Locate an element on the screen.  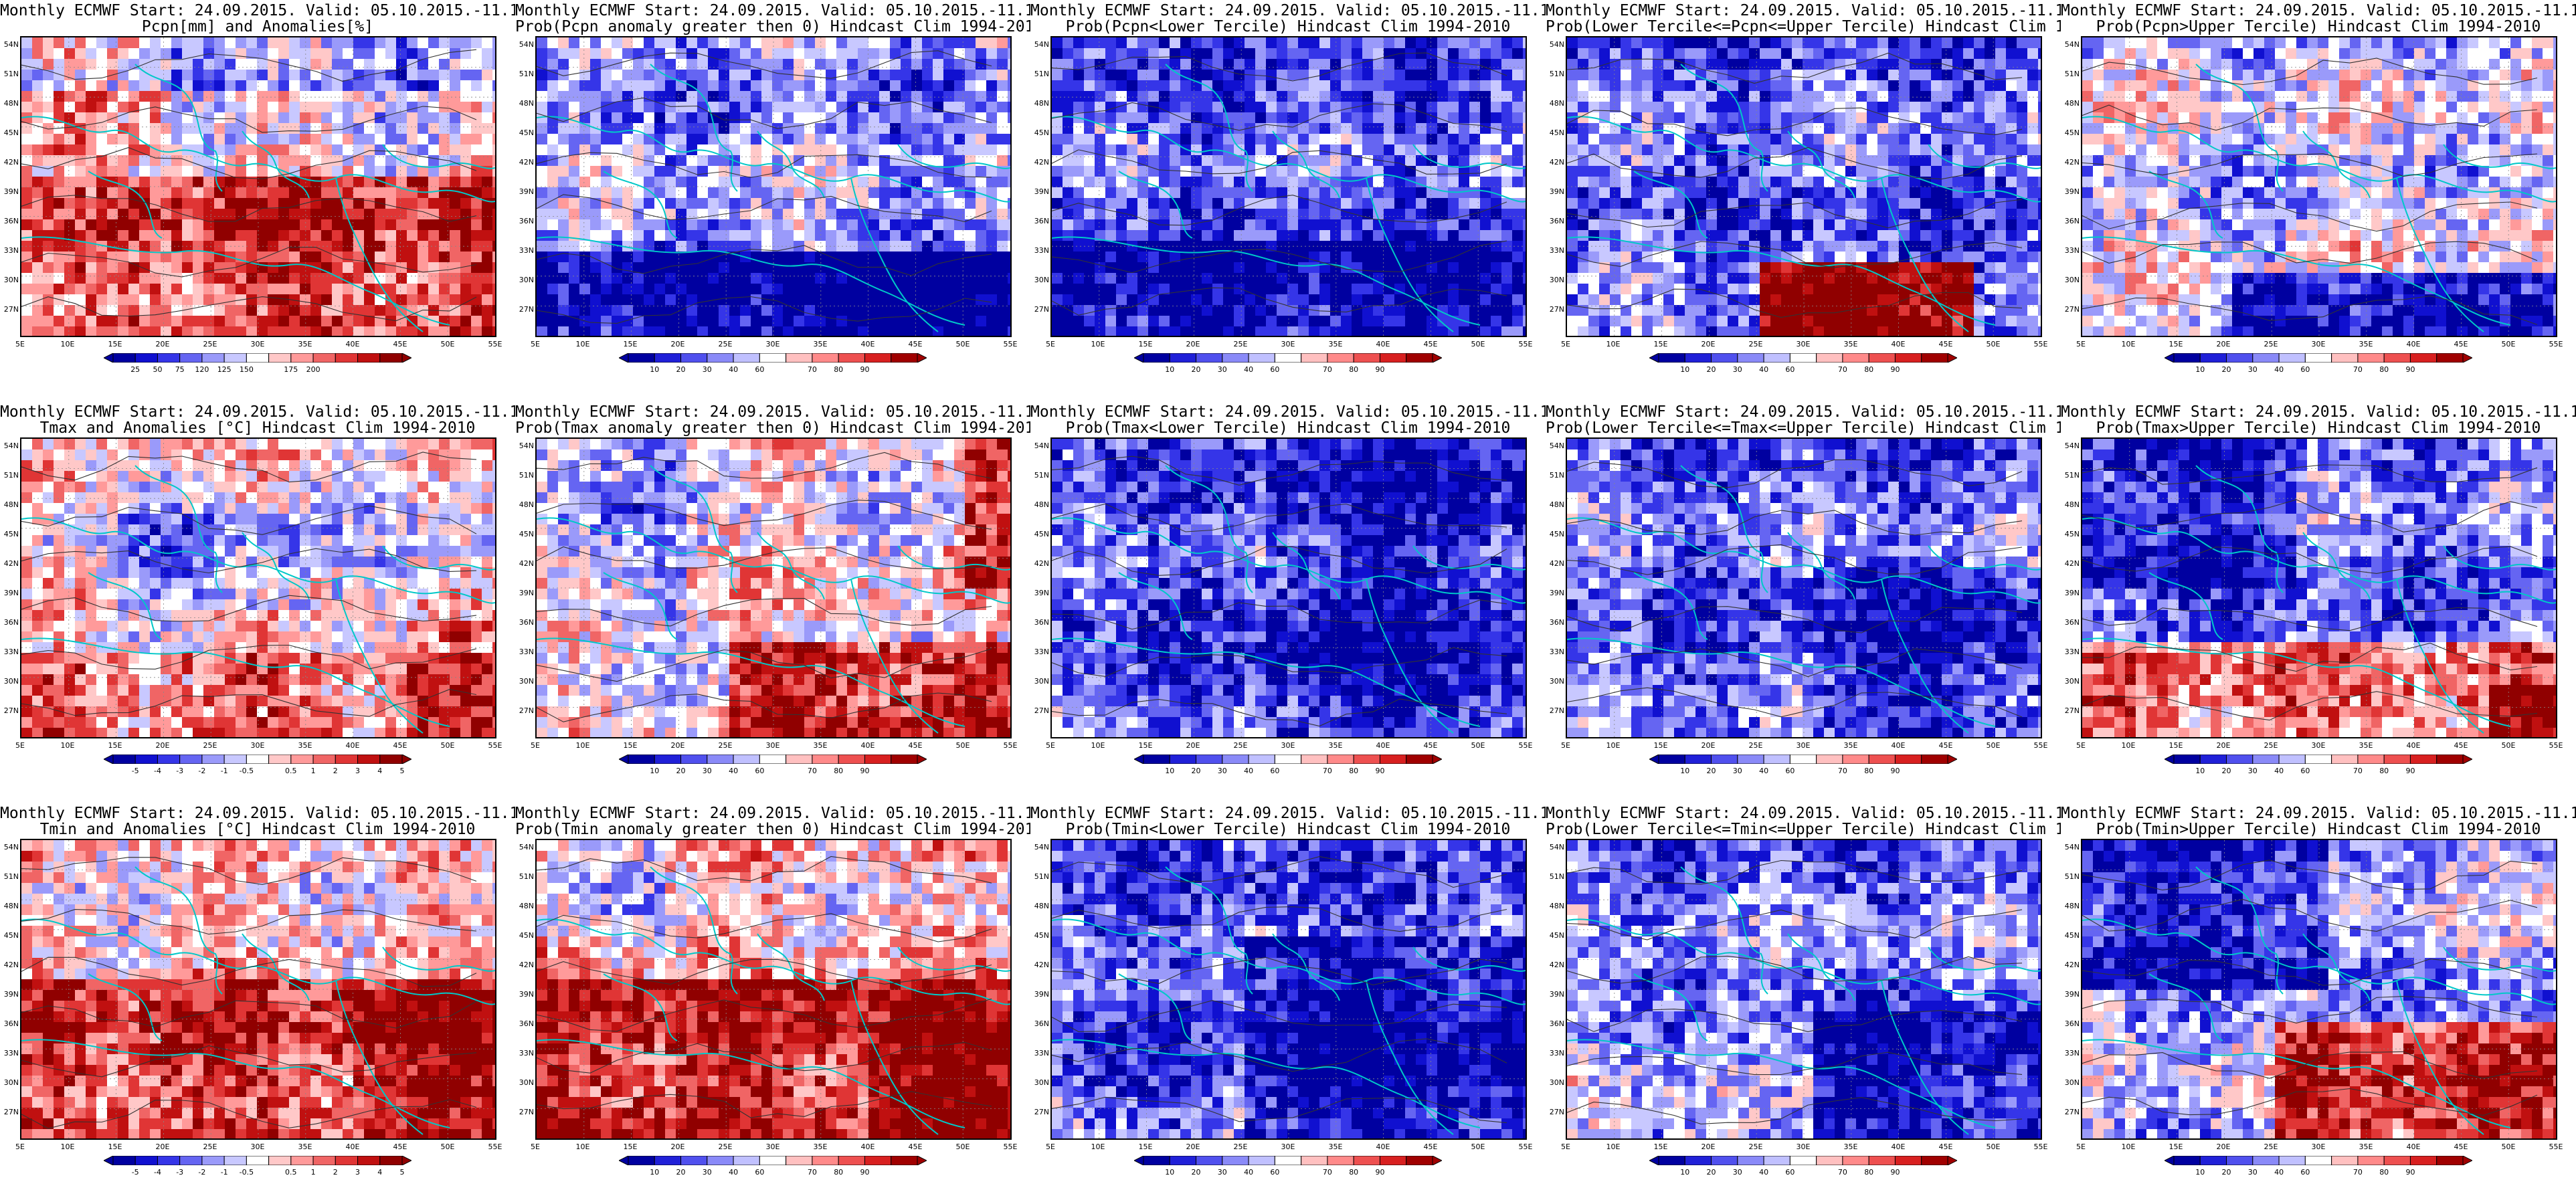
colorbar-tick-label: 90 is located at coordinates (865, 369).